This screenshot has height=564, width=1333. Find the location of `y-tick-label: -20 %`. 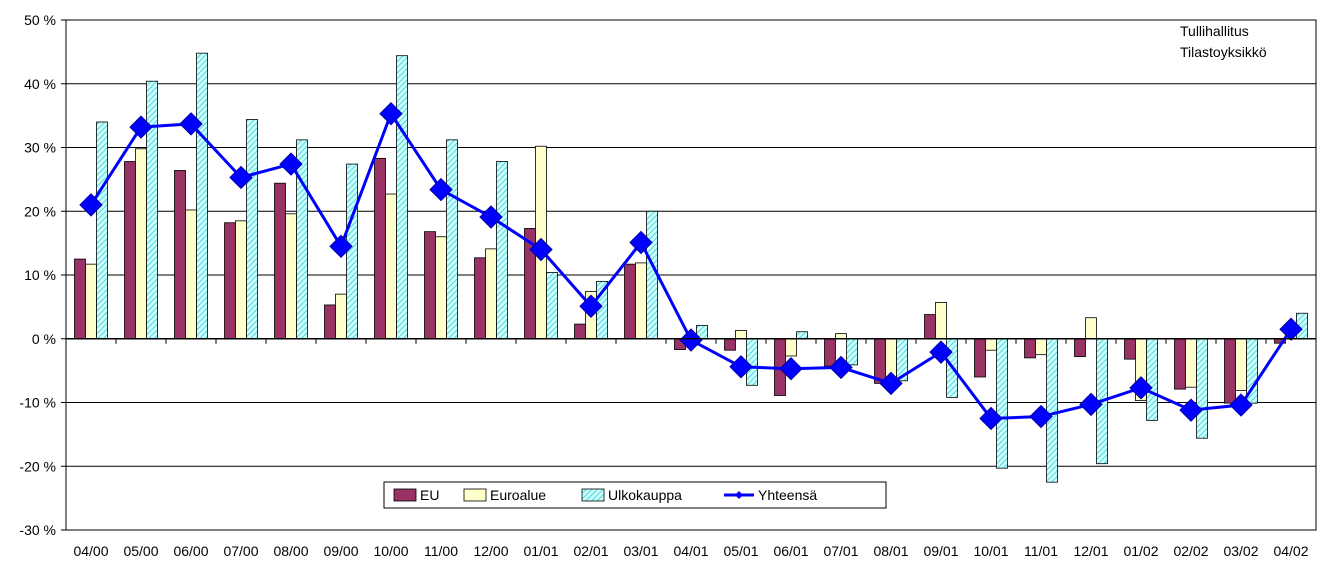

y-tick-label: -20 % is located at coordinates (37, 466).